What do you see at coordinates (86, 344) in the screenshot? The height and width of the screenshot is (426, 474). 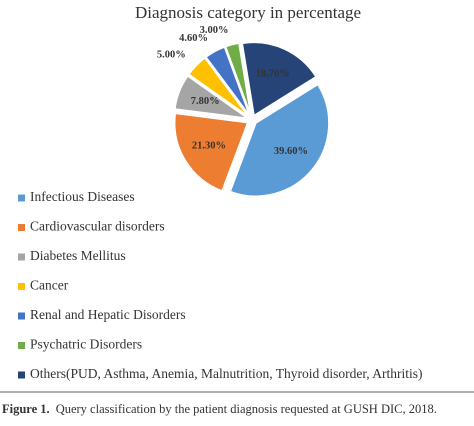 I see `legend-label: Psychatric Disorders` at bounding box center [86, 344].